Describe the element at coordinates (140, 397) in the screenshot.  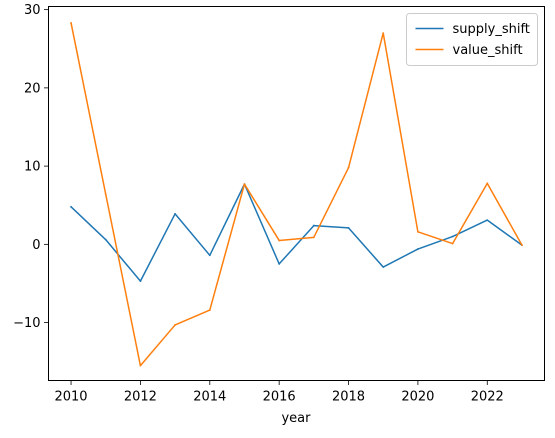
I see `x-tick-label: 2012` at that location.